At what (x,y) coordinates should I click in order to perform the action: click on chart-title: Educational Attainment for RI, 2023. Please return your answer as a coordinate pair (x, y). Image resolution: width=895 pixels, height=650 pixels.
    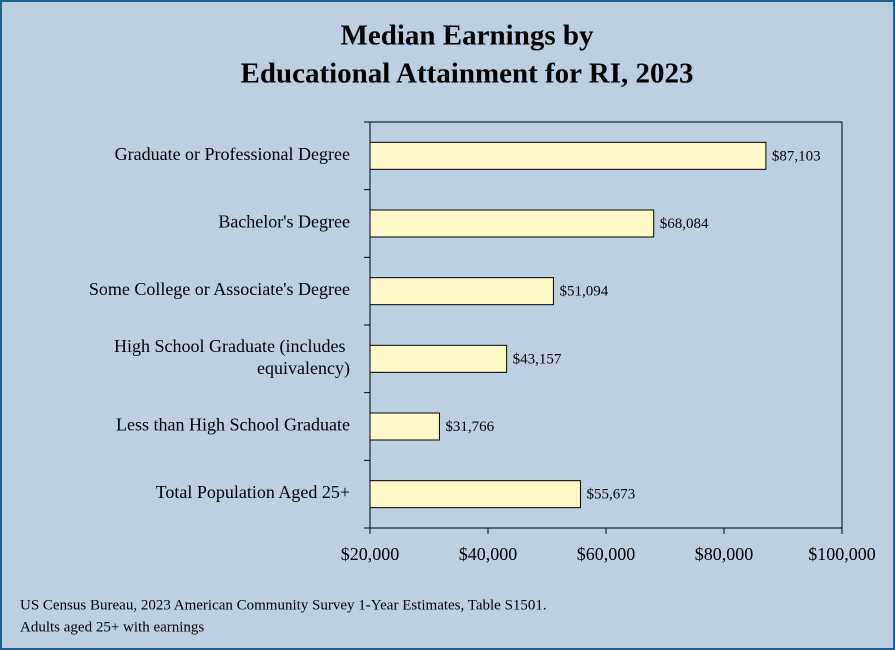
    Looking at the image, I should click on (466, 74).